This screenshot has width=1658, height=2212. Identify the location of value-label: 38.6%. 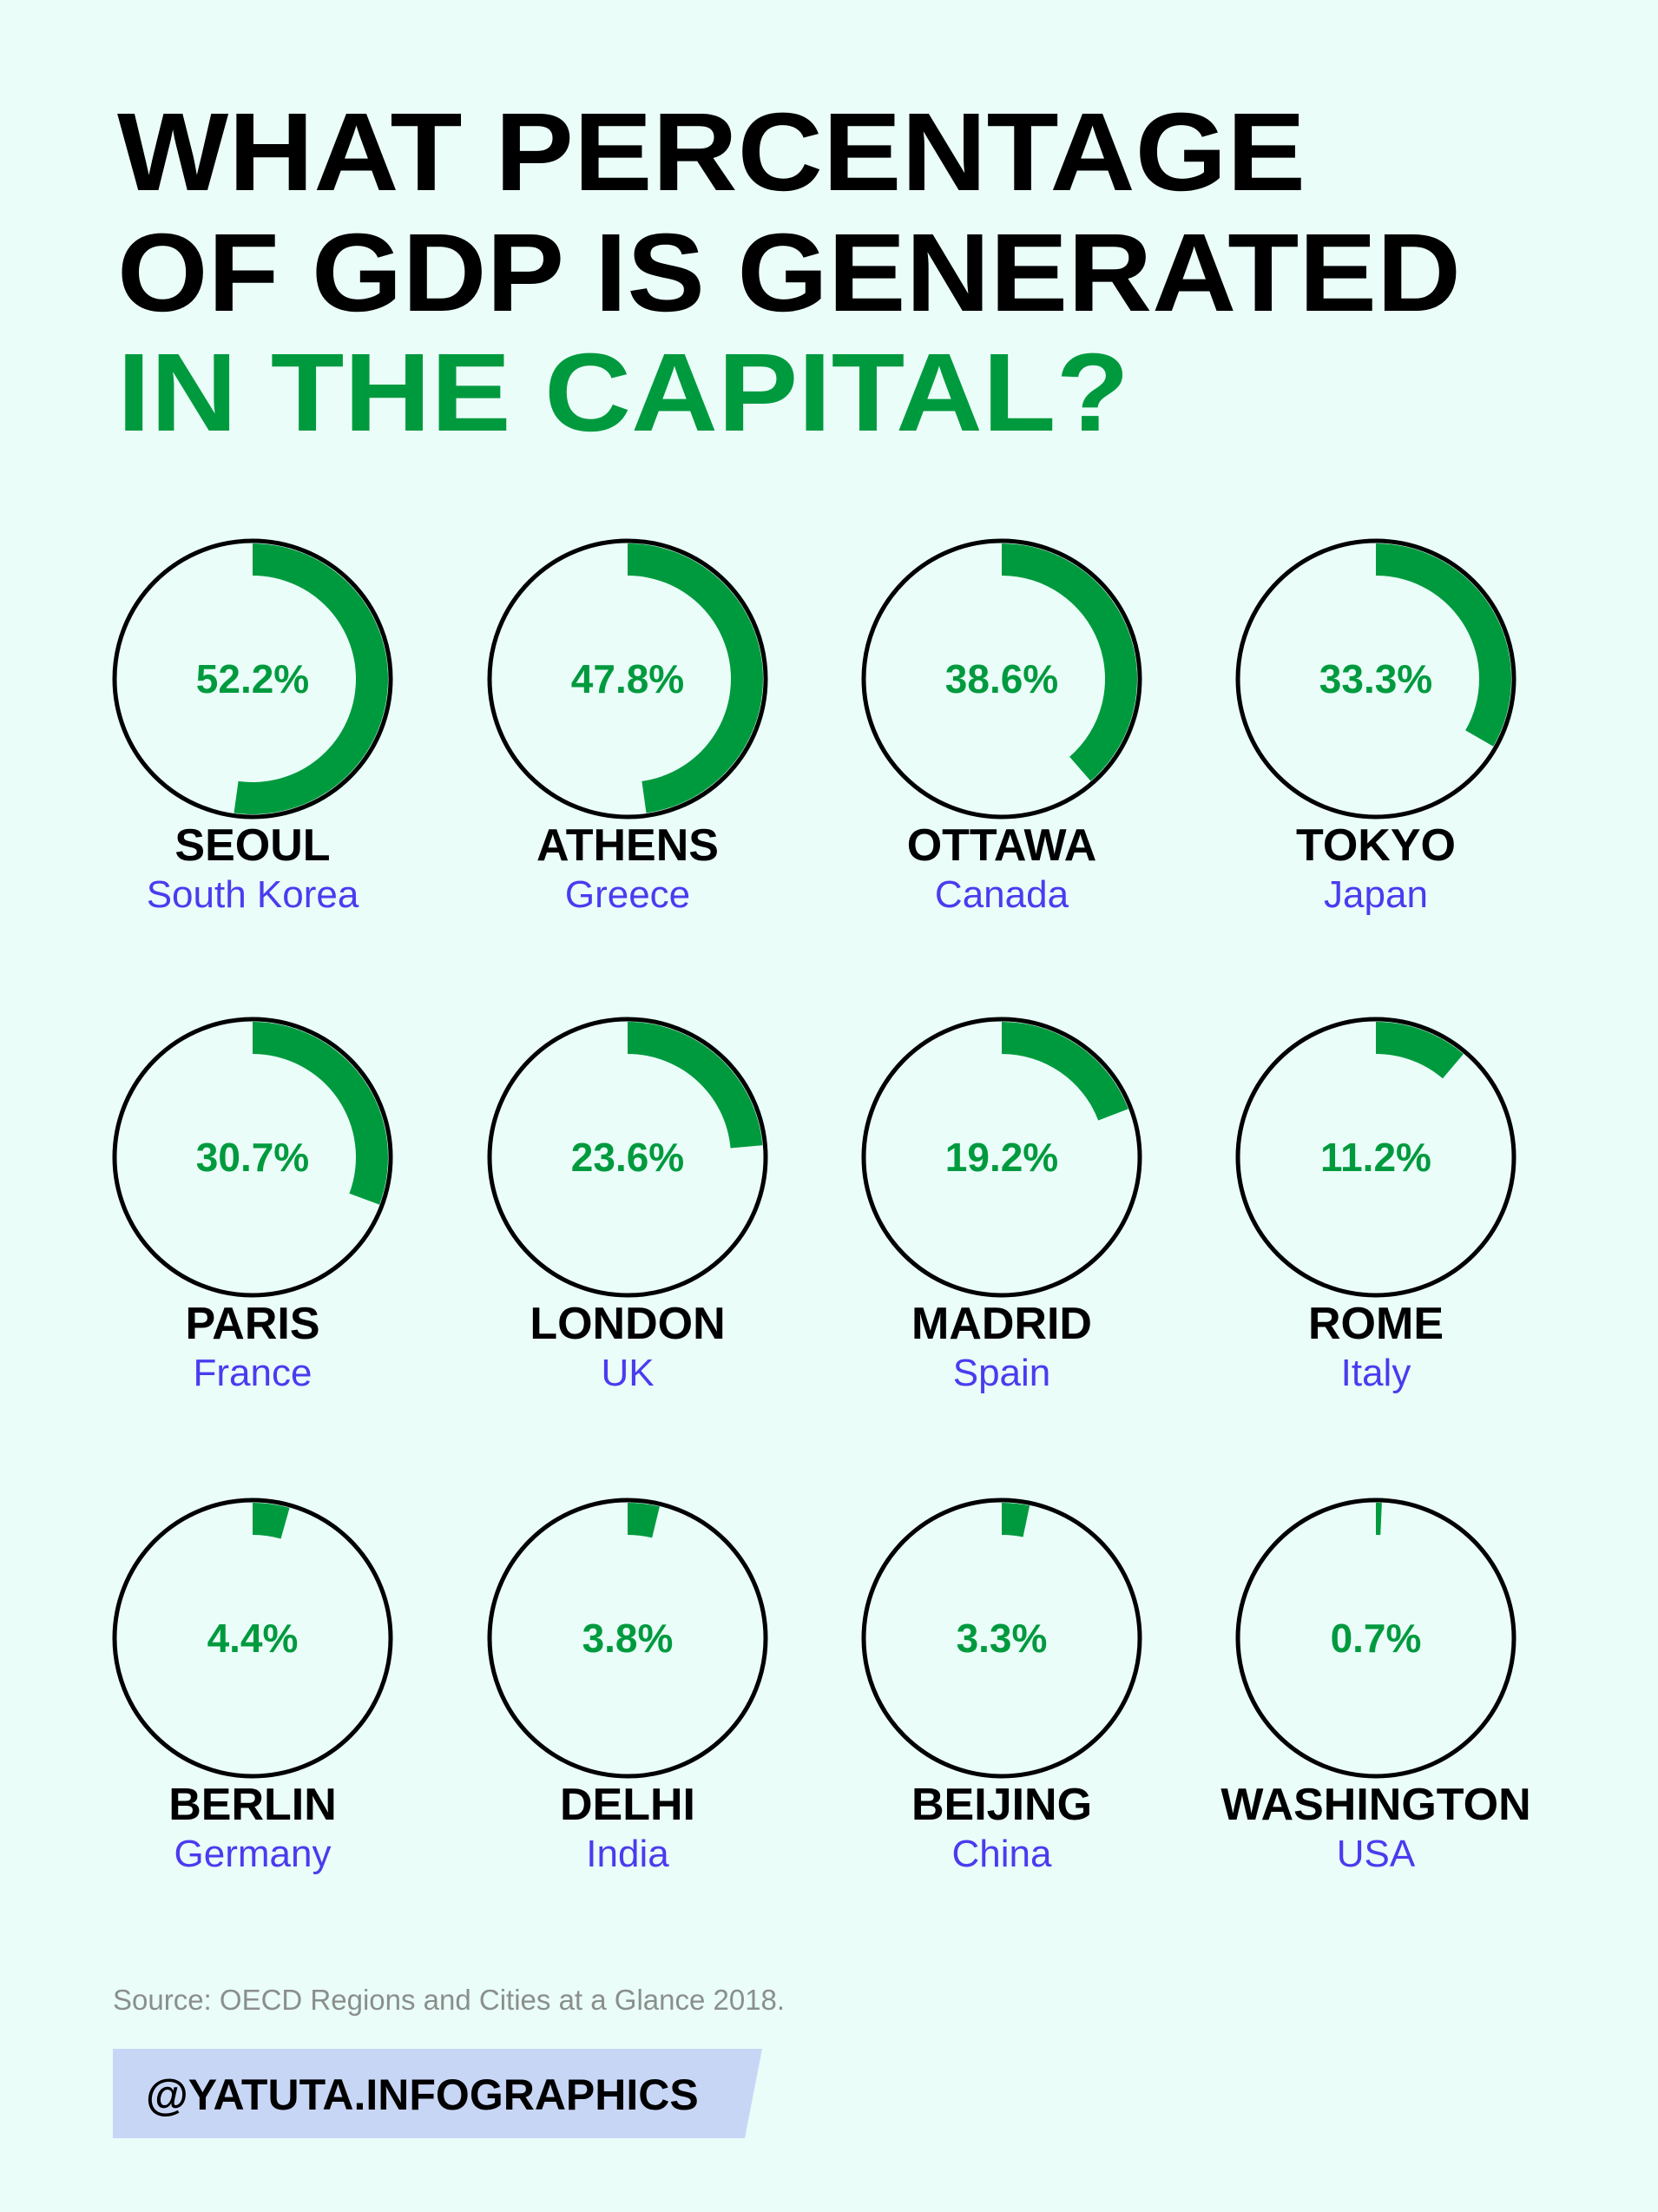
(1001, 678).